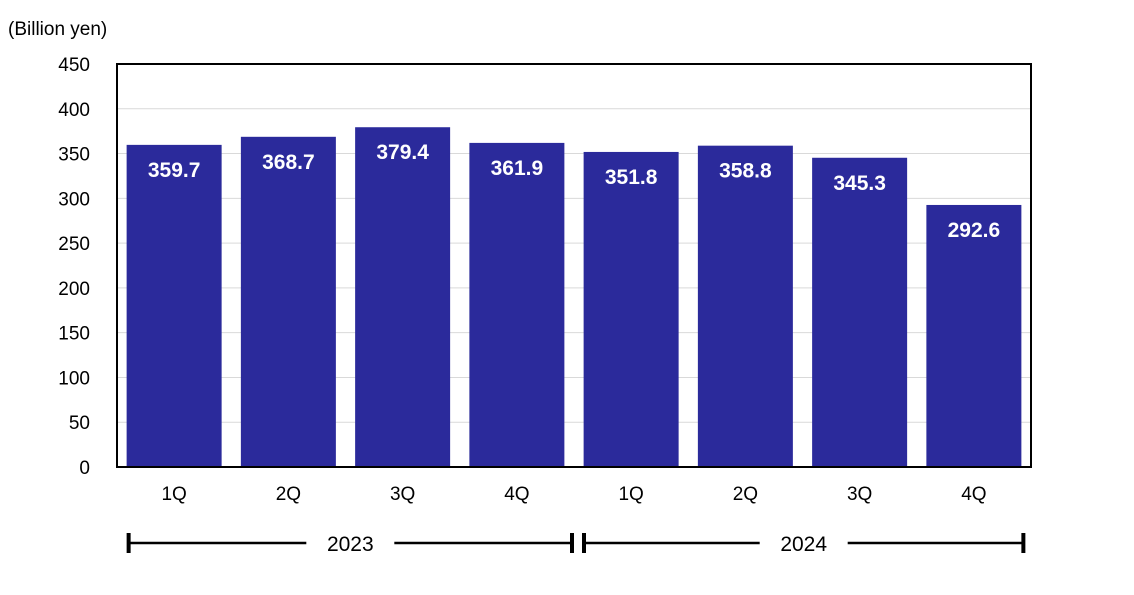 The height and width of the screenshot is (595, 1134). I want to click on x-axis-categories: 1Q 2Q 3Q 4Q 1Q 2Q 3Q 4Q, so click(573, 494).